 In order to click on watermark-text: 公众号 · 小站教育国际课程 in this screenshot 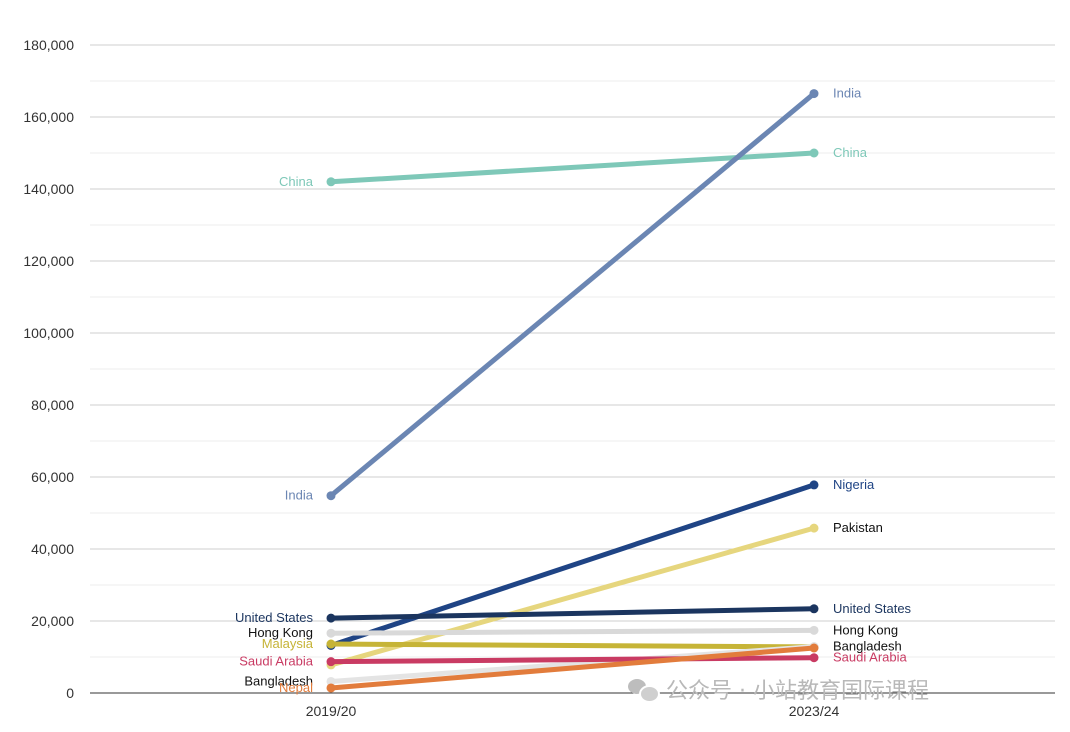, I will do `click(797, 691)`.